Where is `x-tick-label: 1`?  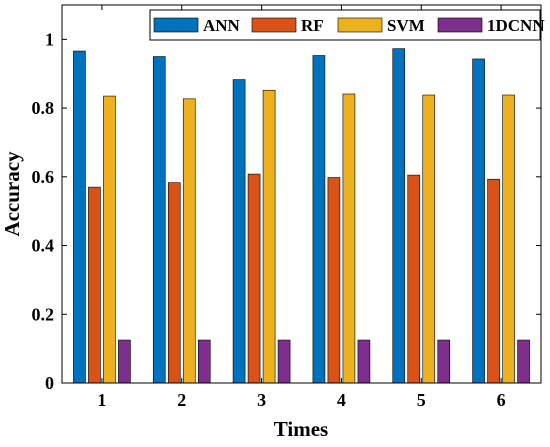
x-tick-label: 1 is located at coordinates (101, 400).